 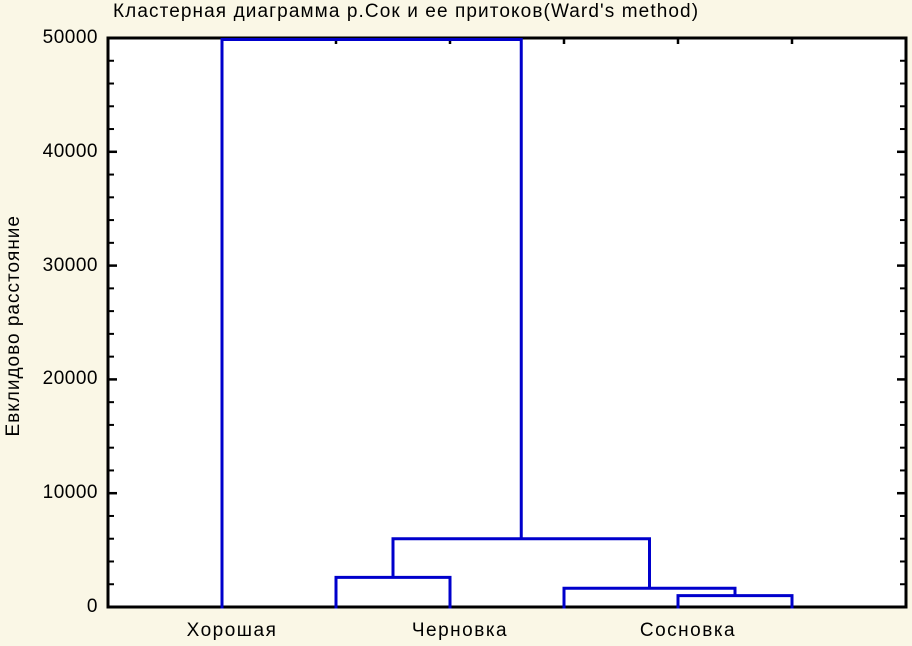 What do you see at coordinates (70, 493) in the screenshot?
I see `y-tick-label: 10000` at bounding box center [70, 493].